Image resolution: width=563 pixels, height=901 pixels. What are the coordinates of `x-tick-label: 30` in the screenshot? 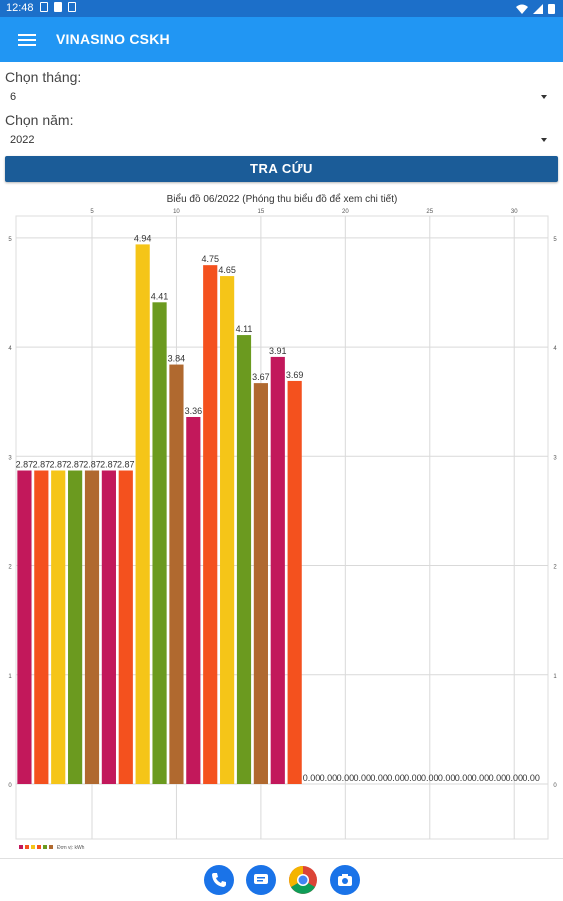 It's located at (514, 212).